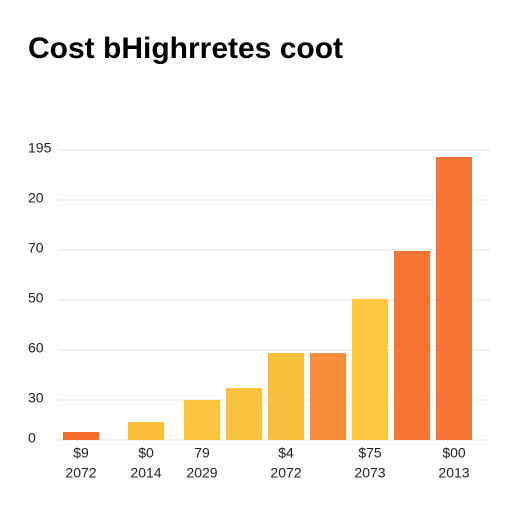 The image size is (512, 512). I want to click on x-tick-year: 2029, so click(201, 473).